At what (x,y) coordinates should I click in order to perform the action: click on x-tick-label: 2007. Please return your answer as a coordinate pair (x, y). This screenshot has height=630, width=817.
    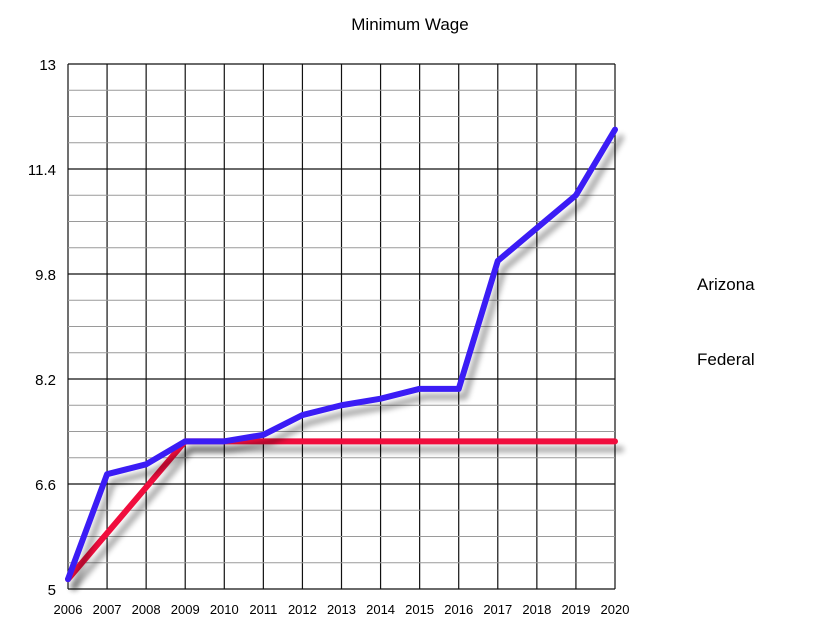
    Looking at the image, I should click on (107, 609).